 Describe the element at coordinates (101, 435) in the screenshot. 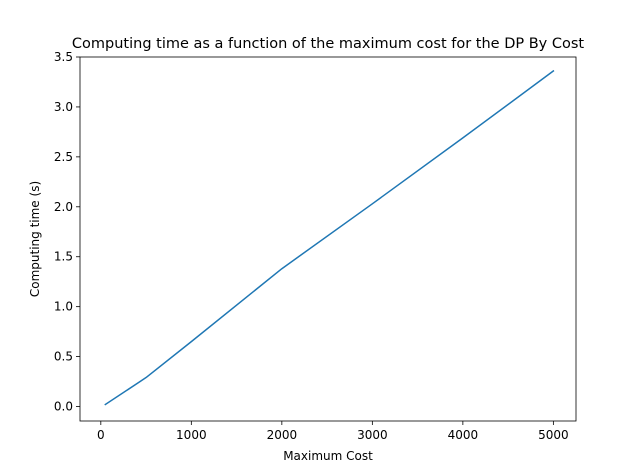

I see `x-tick-label: 0` at that location.